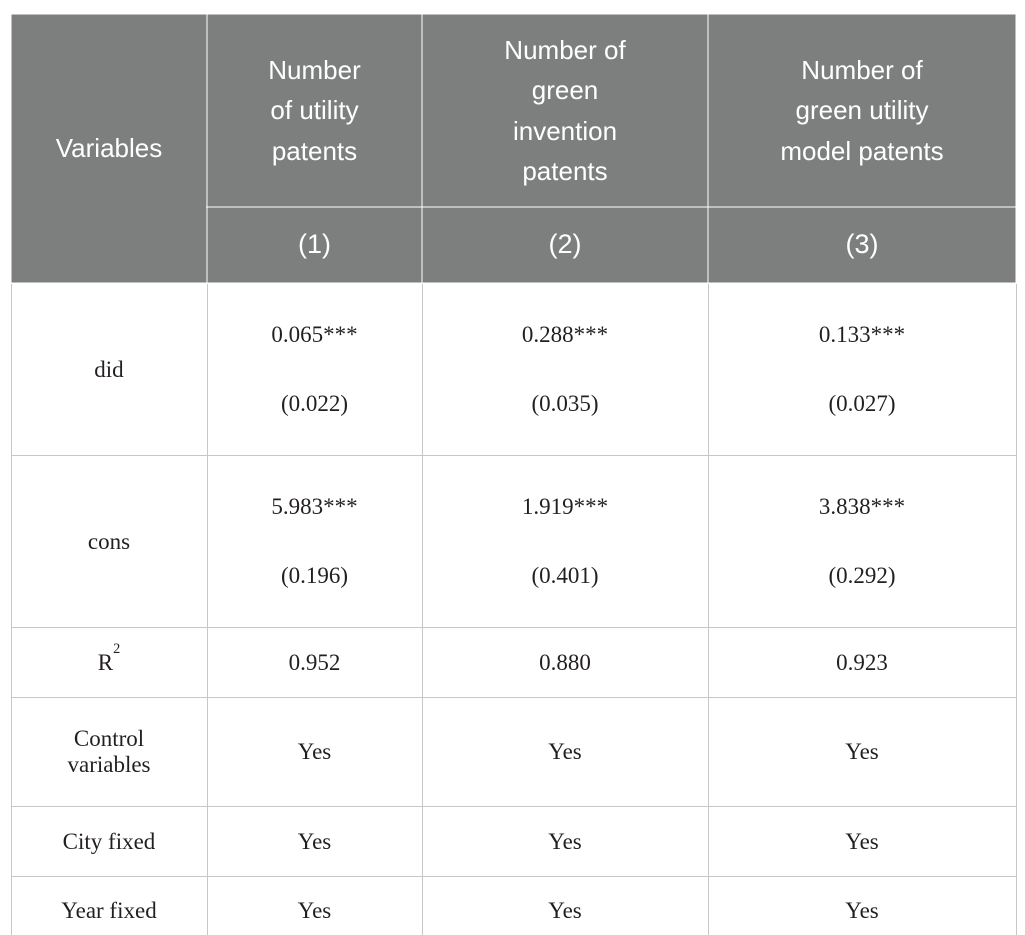 The image size is (1025, 935). I want to click on table-row-city-fixed: City fixed Yes Yes Yes, so click(513, 842).